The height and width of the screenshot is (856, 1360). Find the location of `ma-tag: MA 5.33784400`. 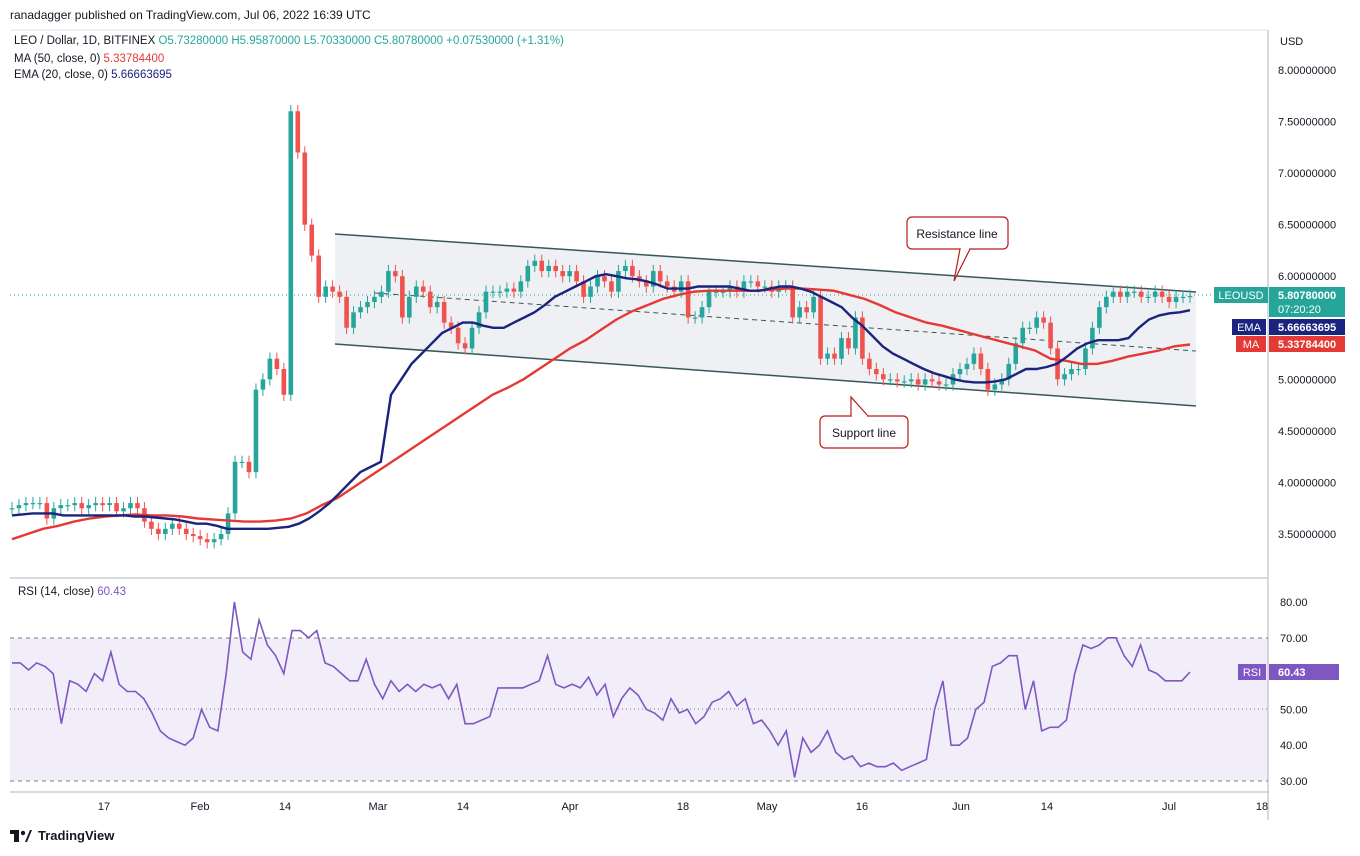

ma-tag: MA 5.33784400 is located at coordinates (1290, 344).